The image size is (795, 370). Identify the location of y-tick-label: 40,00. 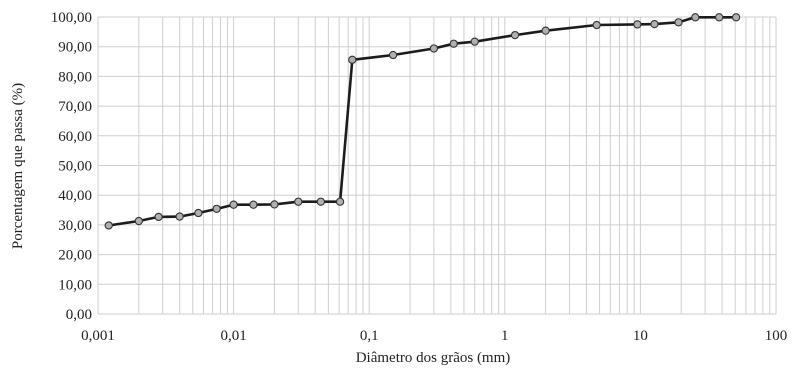
(75, 196).